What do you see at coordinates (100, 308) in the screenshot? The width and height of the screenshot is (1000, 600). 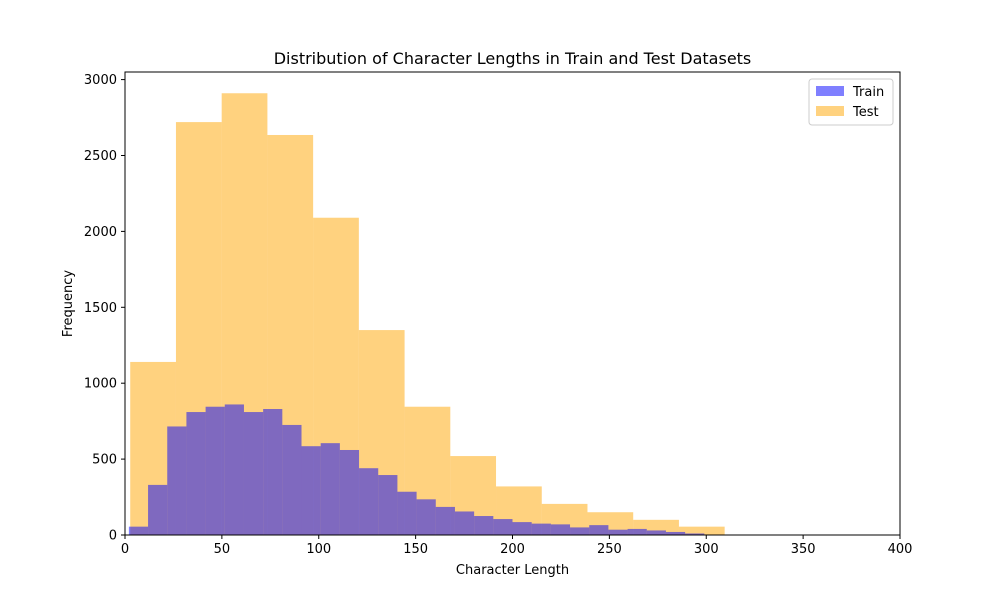 I see `y-tick-label: 1500` at bounding box center [100, 308].